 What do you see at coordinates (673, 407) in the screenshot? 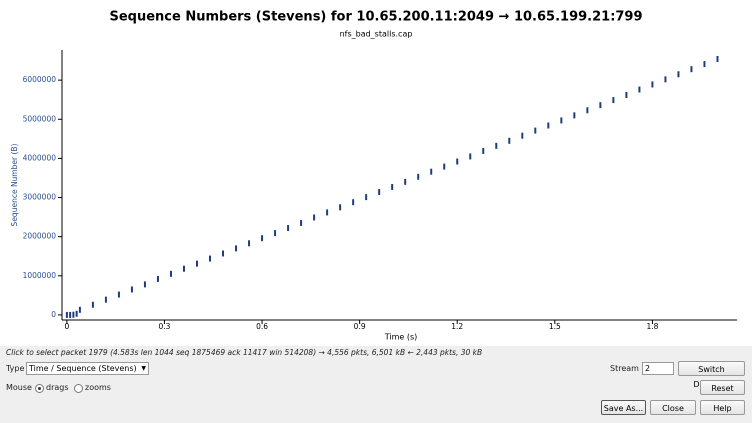
I see `close-button: Close` at bounding box center [673, 407].